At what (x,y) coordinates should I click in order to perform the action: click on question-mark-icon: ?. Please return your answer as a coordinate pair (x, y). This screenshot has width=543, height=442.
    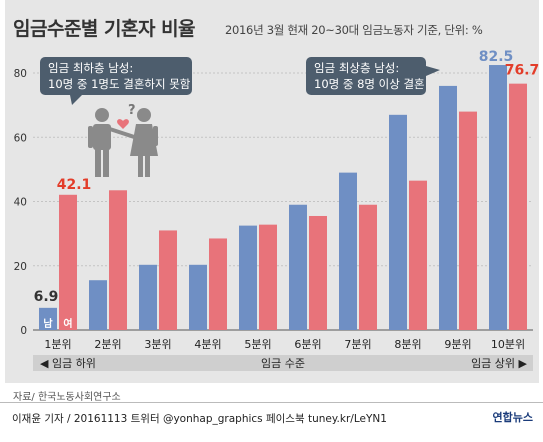
    Looking at the image, I should click on (132, 110).